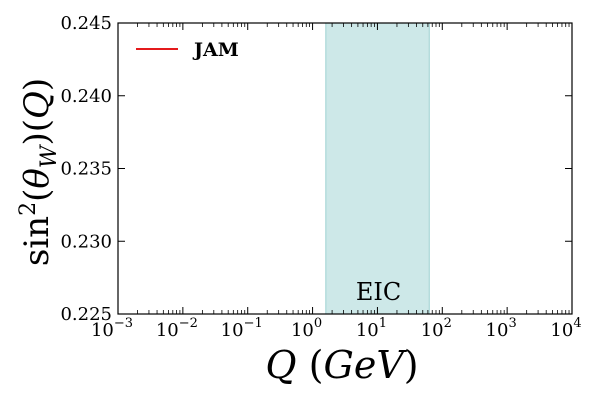 This screenshot has width=600, height=400. What do you see at coordinates (86, 23) in the screenshot?
I see `y-tick-label: 0.245` at bounding box center [86, 23].